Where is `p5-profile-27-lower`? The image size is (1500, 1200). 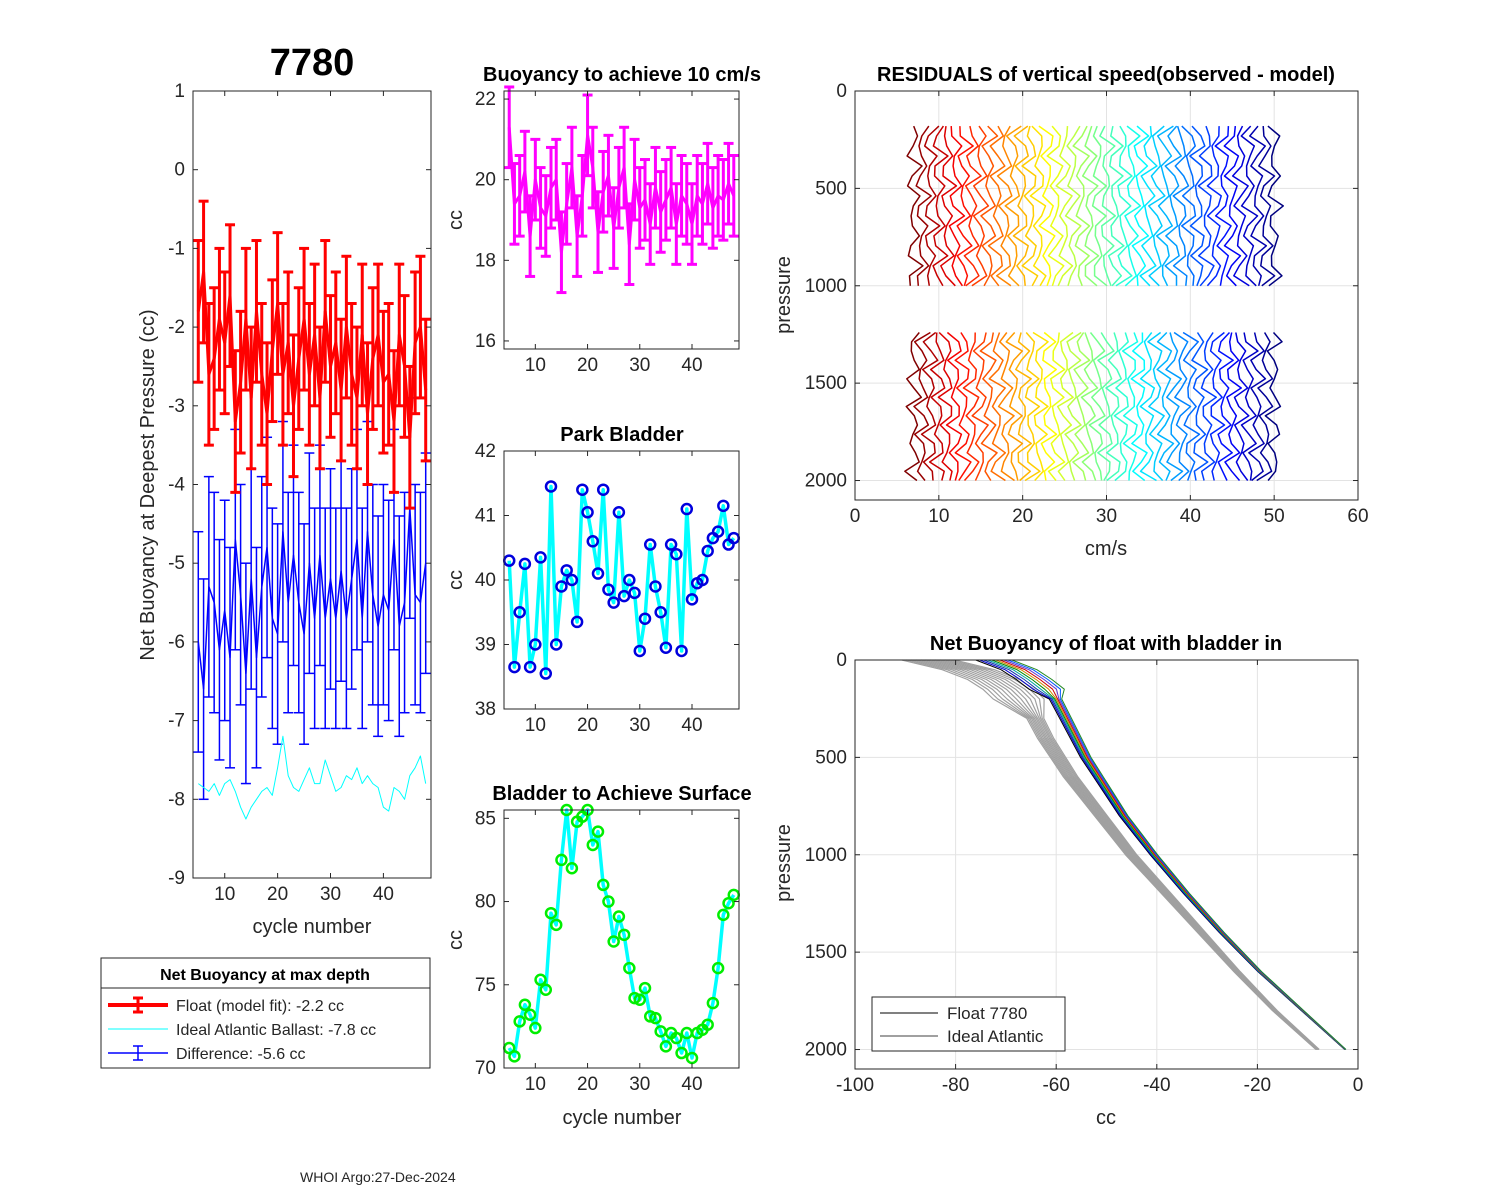 p5-profile-27-lower is located at coordinates (1139, 407).